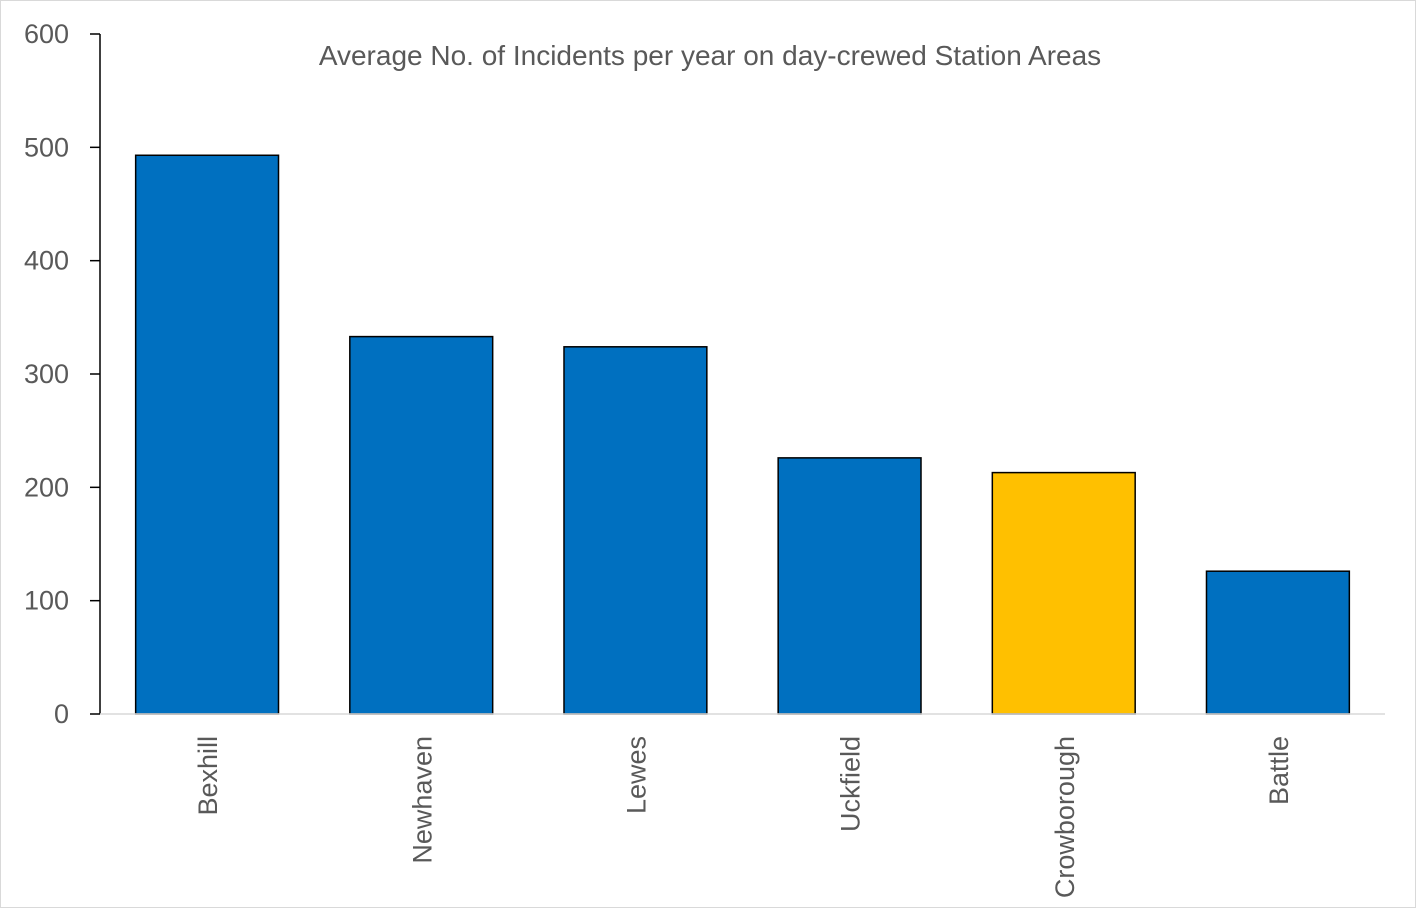  I want to click on bar-bexhill, so click(207, 434).